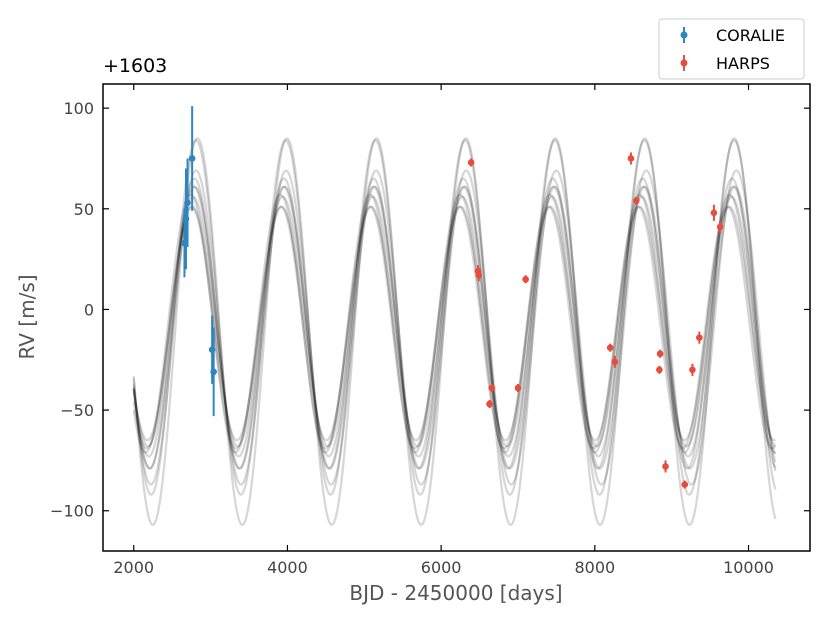 Image resolution: width=830 pixels, height=623 pixels. Describe the element at coordinates (84, 209) in the screenshot. I see `y-tick-label-3: 50` at that location.